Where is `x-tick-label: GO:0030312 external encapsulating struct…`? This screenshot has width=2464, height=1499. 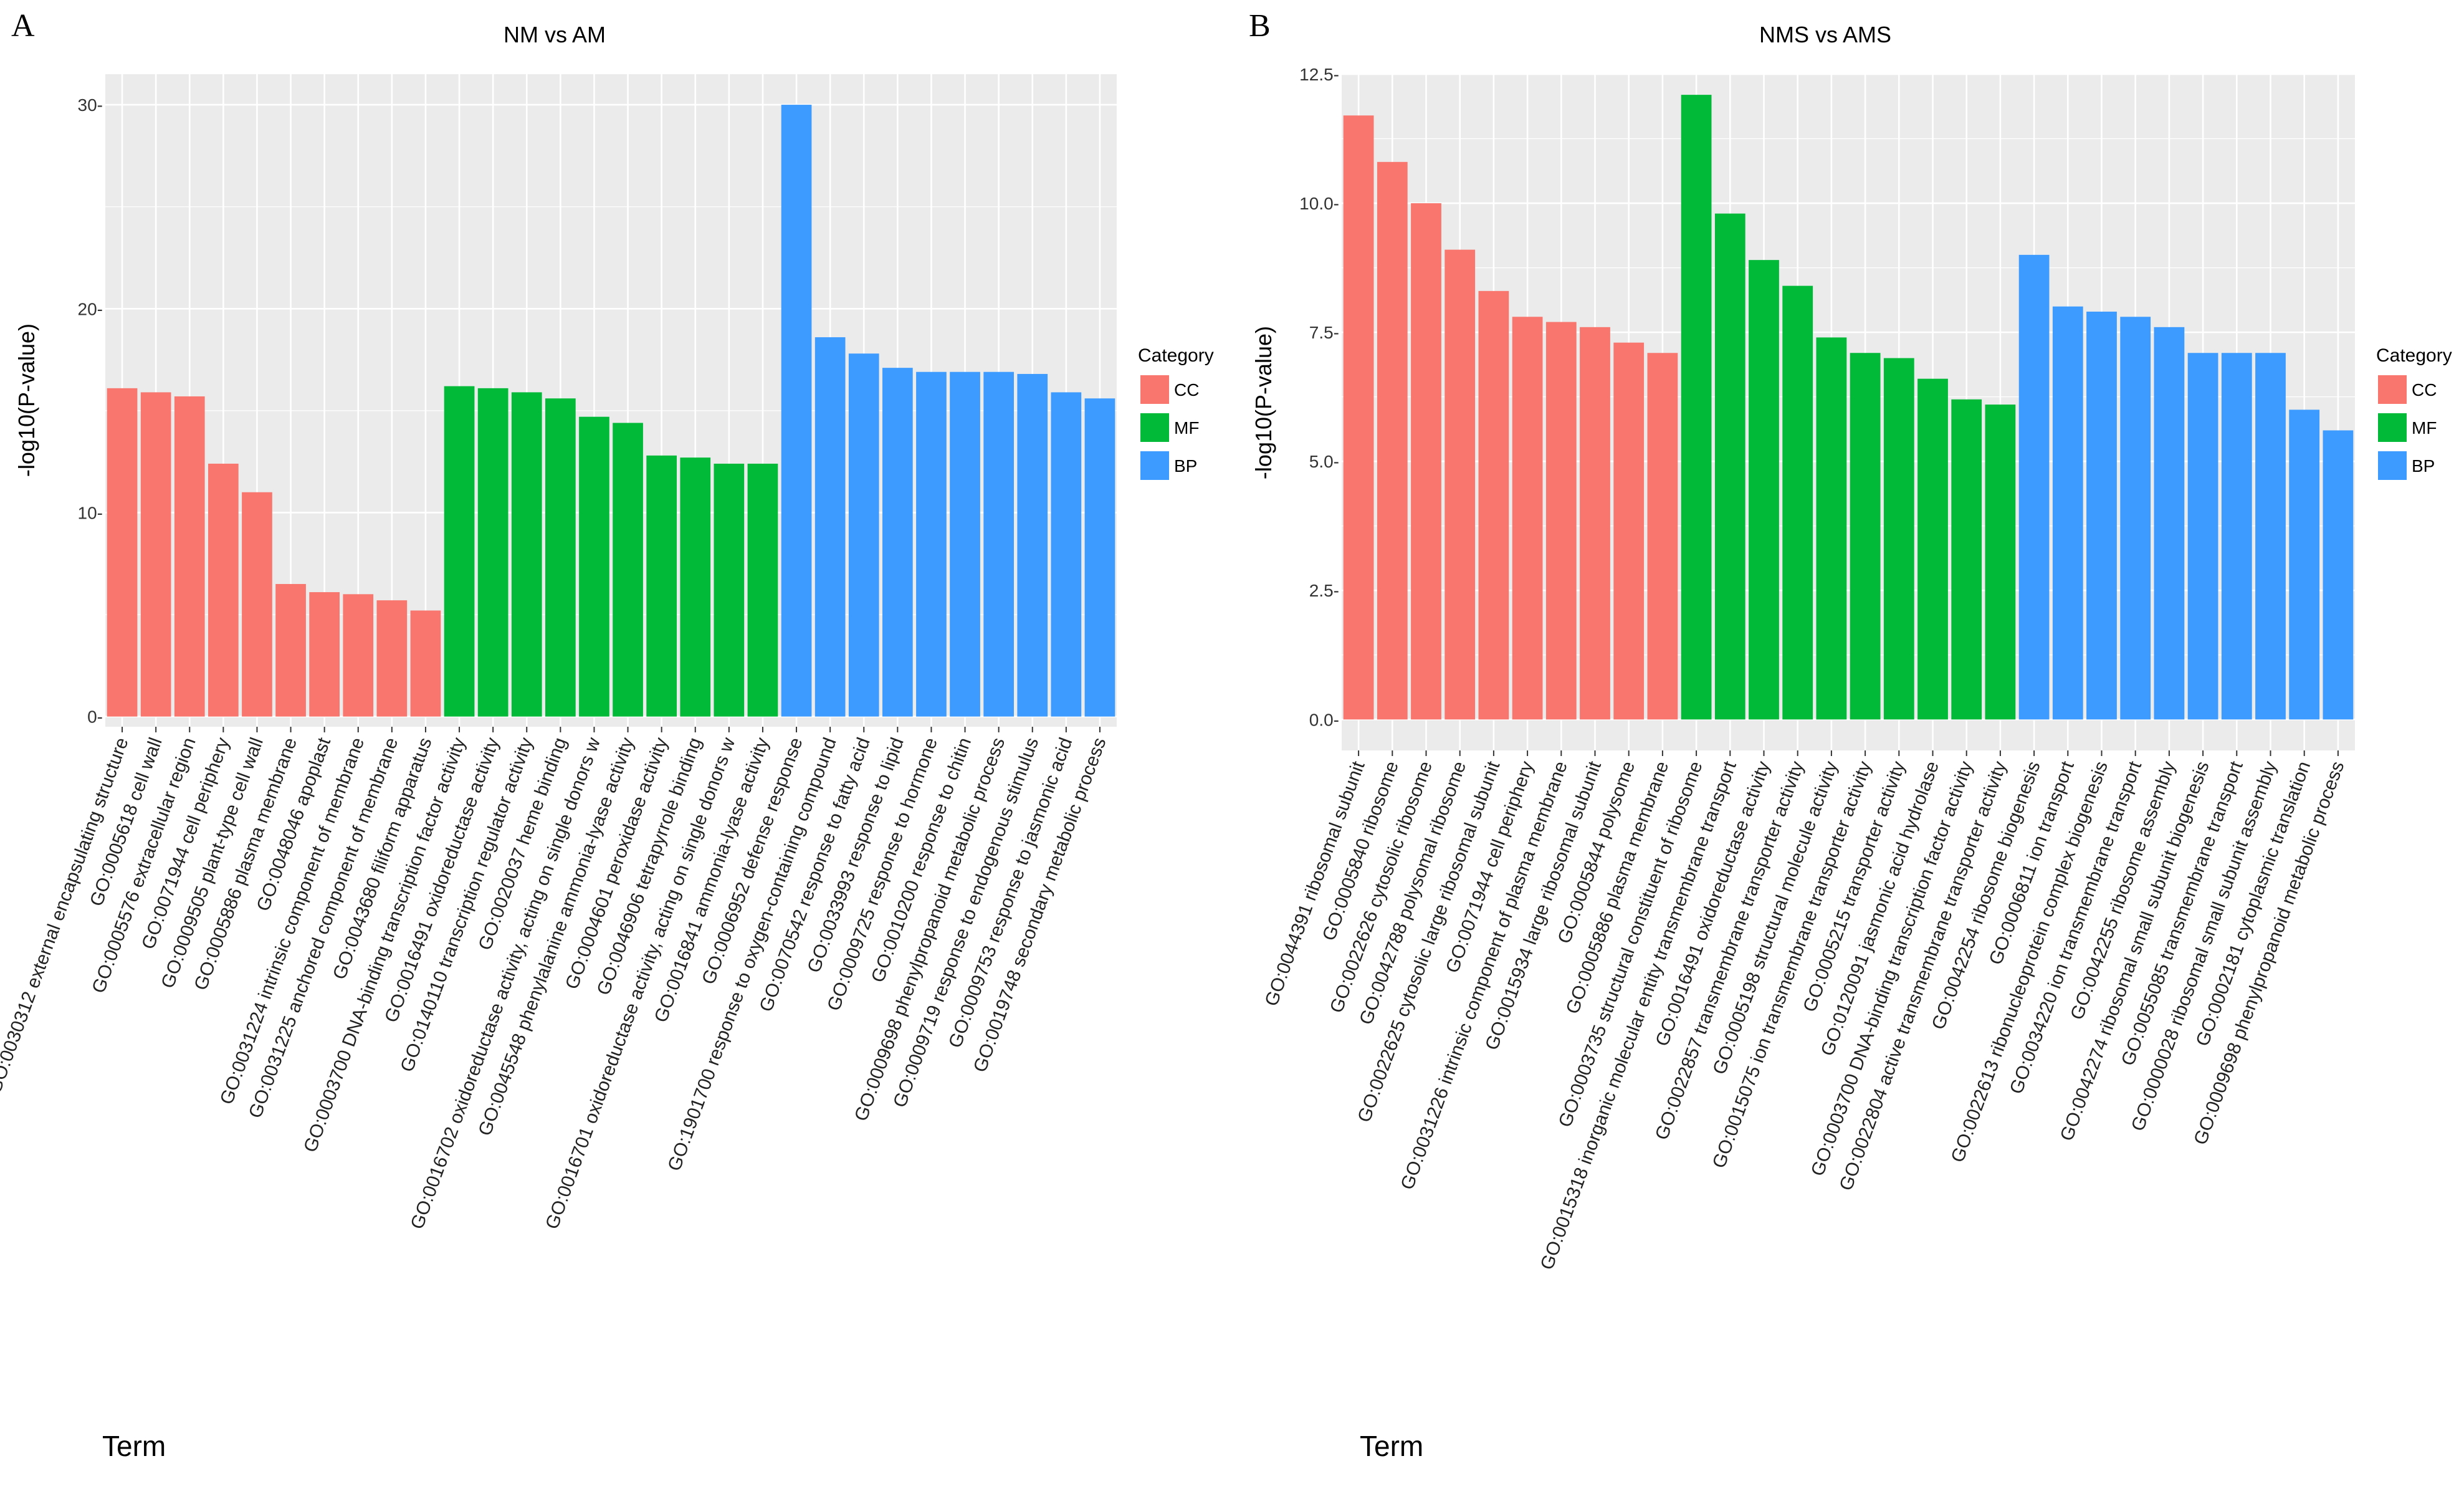
x-tick-label: GO:0030312 external encapsulating struct… is located at coordinates (66, 915).